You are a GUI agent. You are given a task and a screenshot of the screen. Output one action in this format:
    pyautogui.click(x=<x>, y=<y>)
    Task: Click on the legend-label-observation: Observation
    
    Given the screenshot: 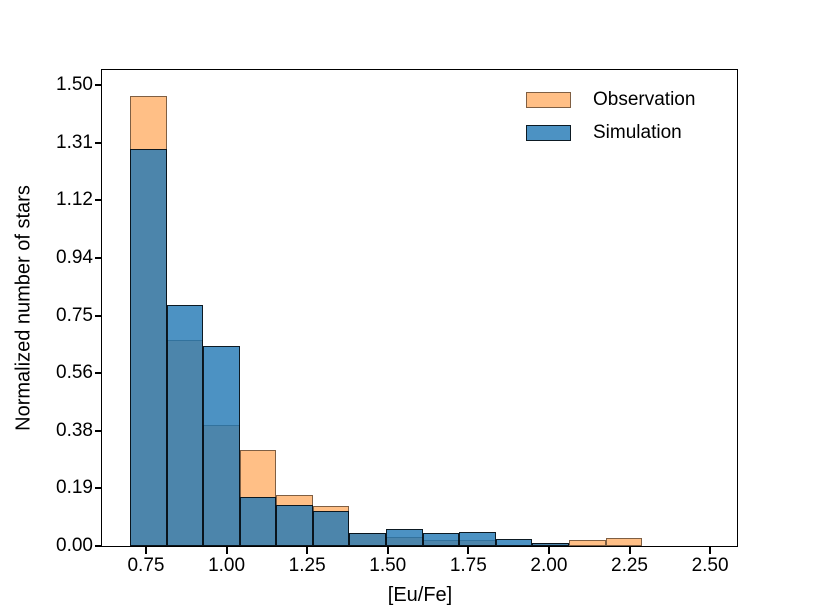 What is the action you would take?
    pyautogui.click(x=644, y=99)
    